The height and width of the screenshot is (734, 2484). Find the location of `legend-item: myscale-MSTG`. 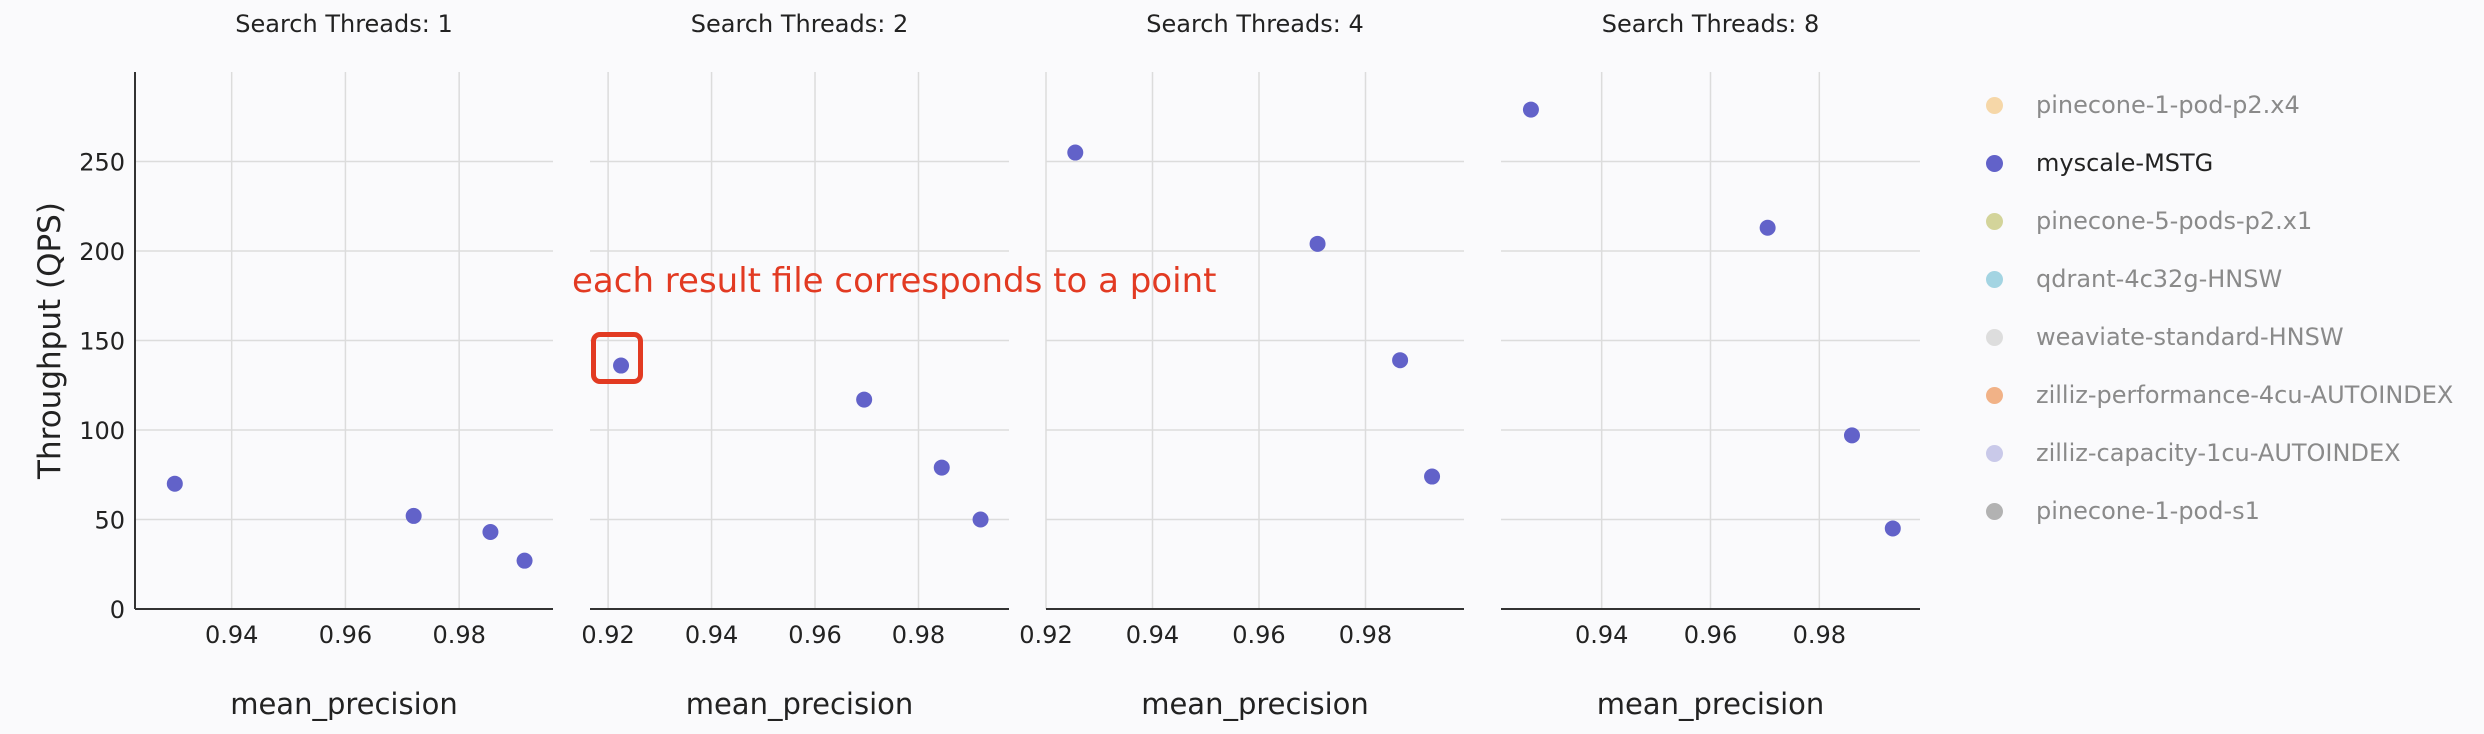

legend-item: myscale-MSTG is located at coordinates (2225, 163).